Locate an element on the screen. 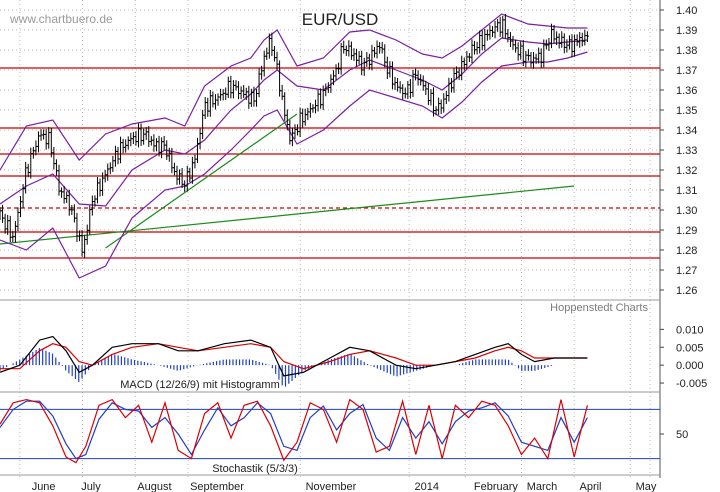  price-tick-label: 1.37 is located at coordinates (686, 71).